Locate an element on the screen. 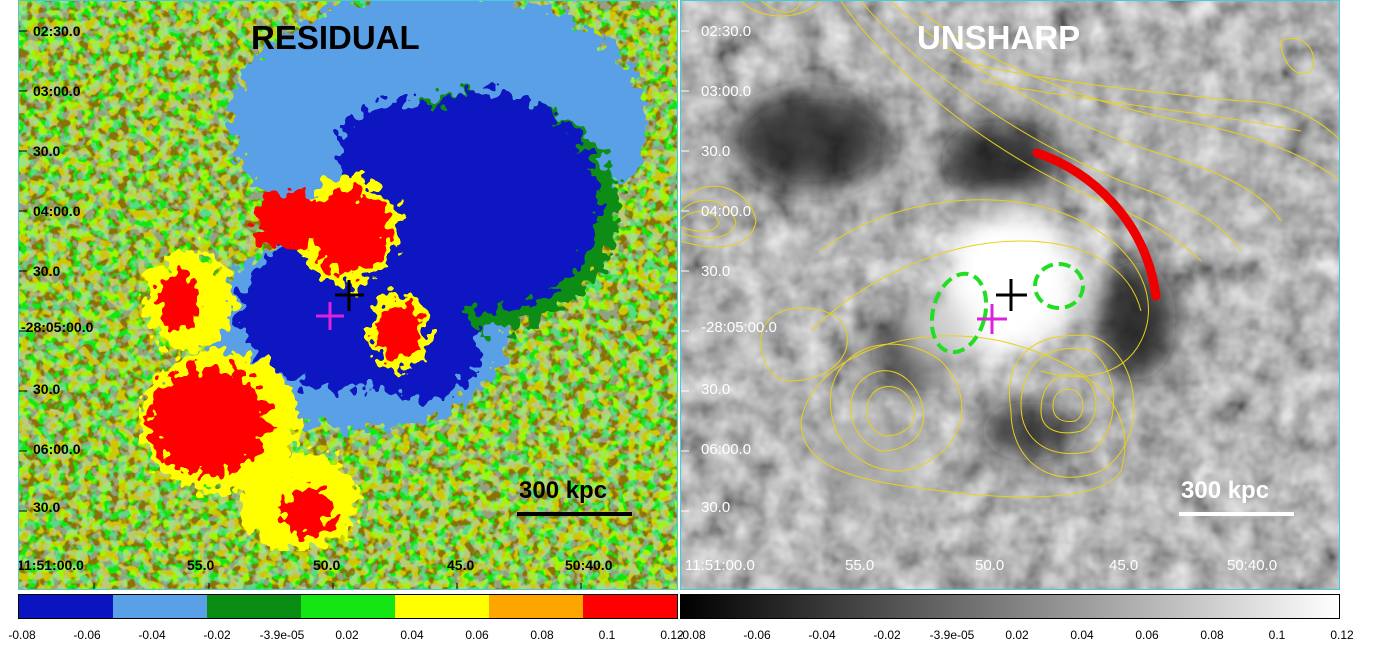 This screenshot has width=1379, height=650. cavity-ellipse-right is located at coordinates (1059, 286).